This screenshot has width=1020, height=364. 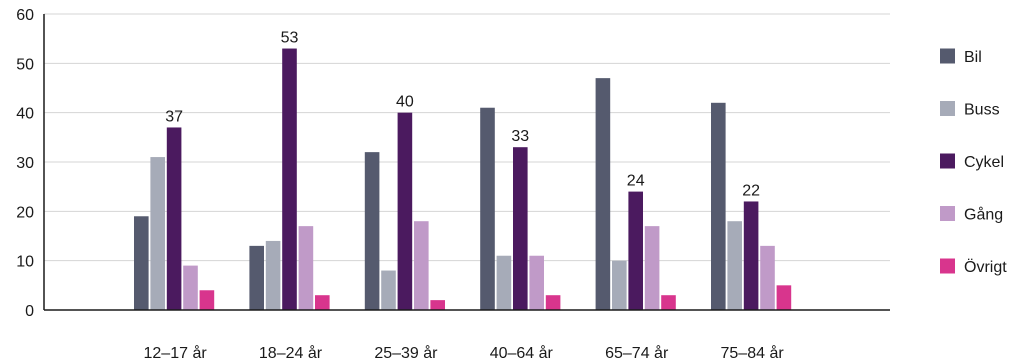 What do you see at coordinates (405, 102) in the screenshot?
I see `data-label: 40` at bounding box center [405, 102].